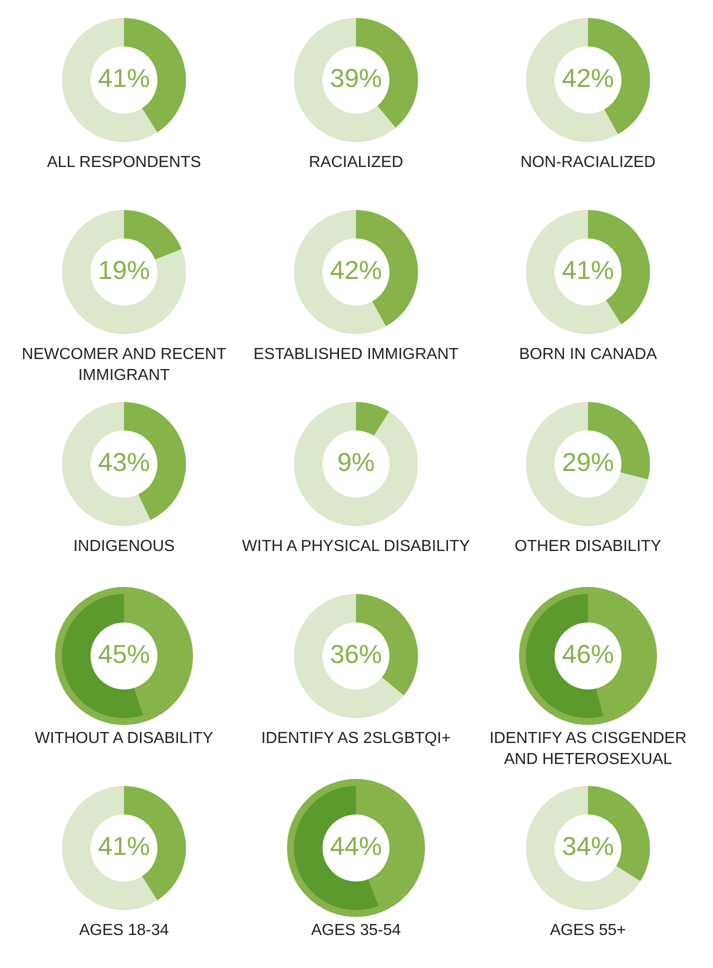 Image resolution: width=713 pixels, height=968 pixels. Describe the element at coordinates (356, 547) in the screenshot. I see `text: WITH A PHYSICAL DISABILITY` at that location.